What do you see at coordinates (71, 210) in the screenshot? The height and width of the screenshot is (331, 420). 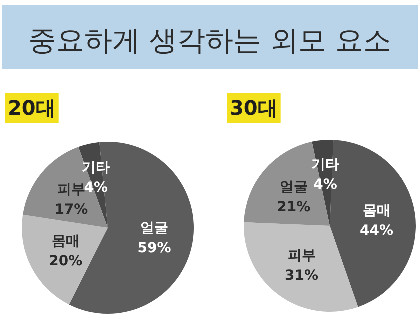 I see `data-label: 17%` at bounding box center [71, 210].